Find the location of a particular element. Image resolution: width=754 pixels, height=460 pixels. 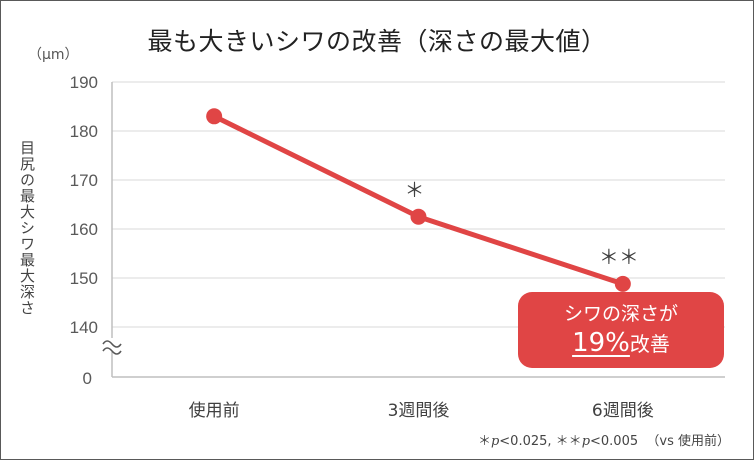

footnote-p1: p is located at coordinates (495, 441).